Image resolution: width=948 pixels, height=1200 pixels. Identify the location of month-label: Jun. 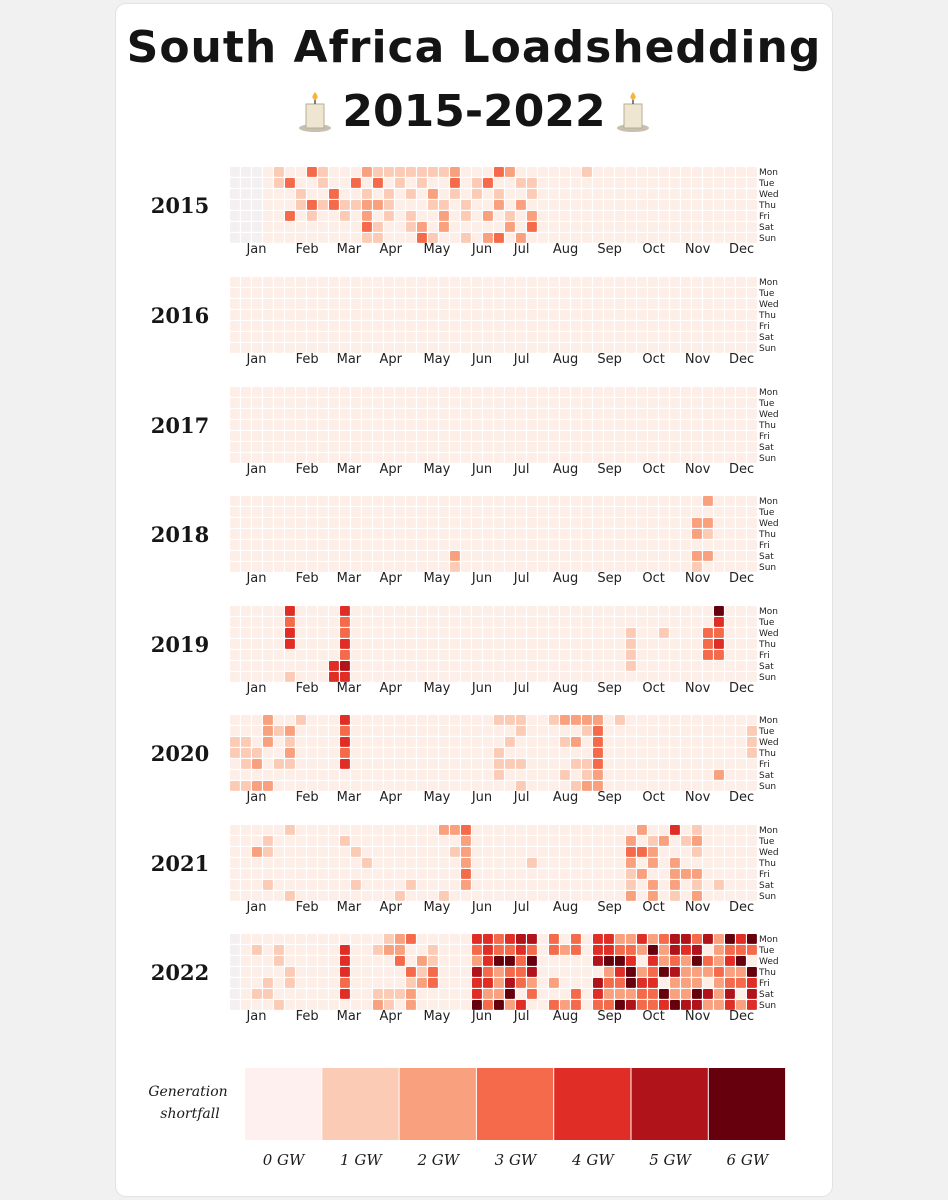
(481, 797).